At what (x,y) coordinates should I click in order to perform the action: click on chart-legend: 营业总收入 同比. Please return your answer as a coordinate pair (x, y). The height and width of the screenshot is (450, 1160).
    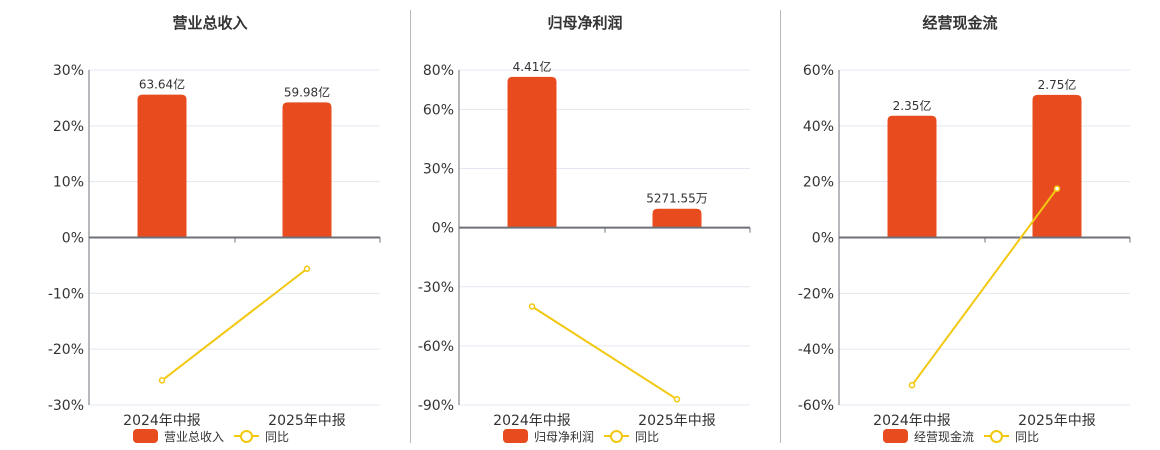
    Looking at the image, I should click on (211, 436).